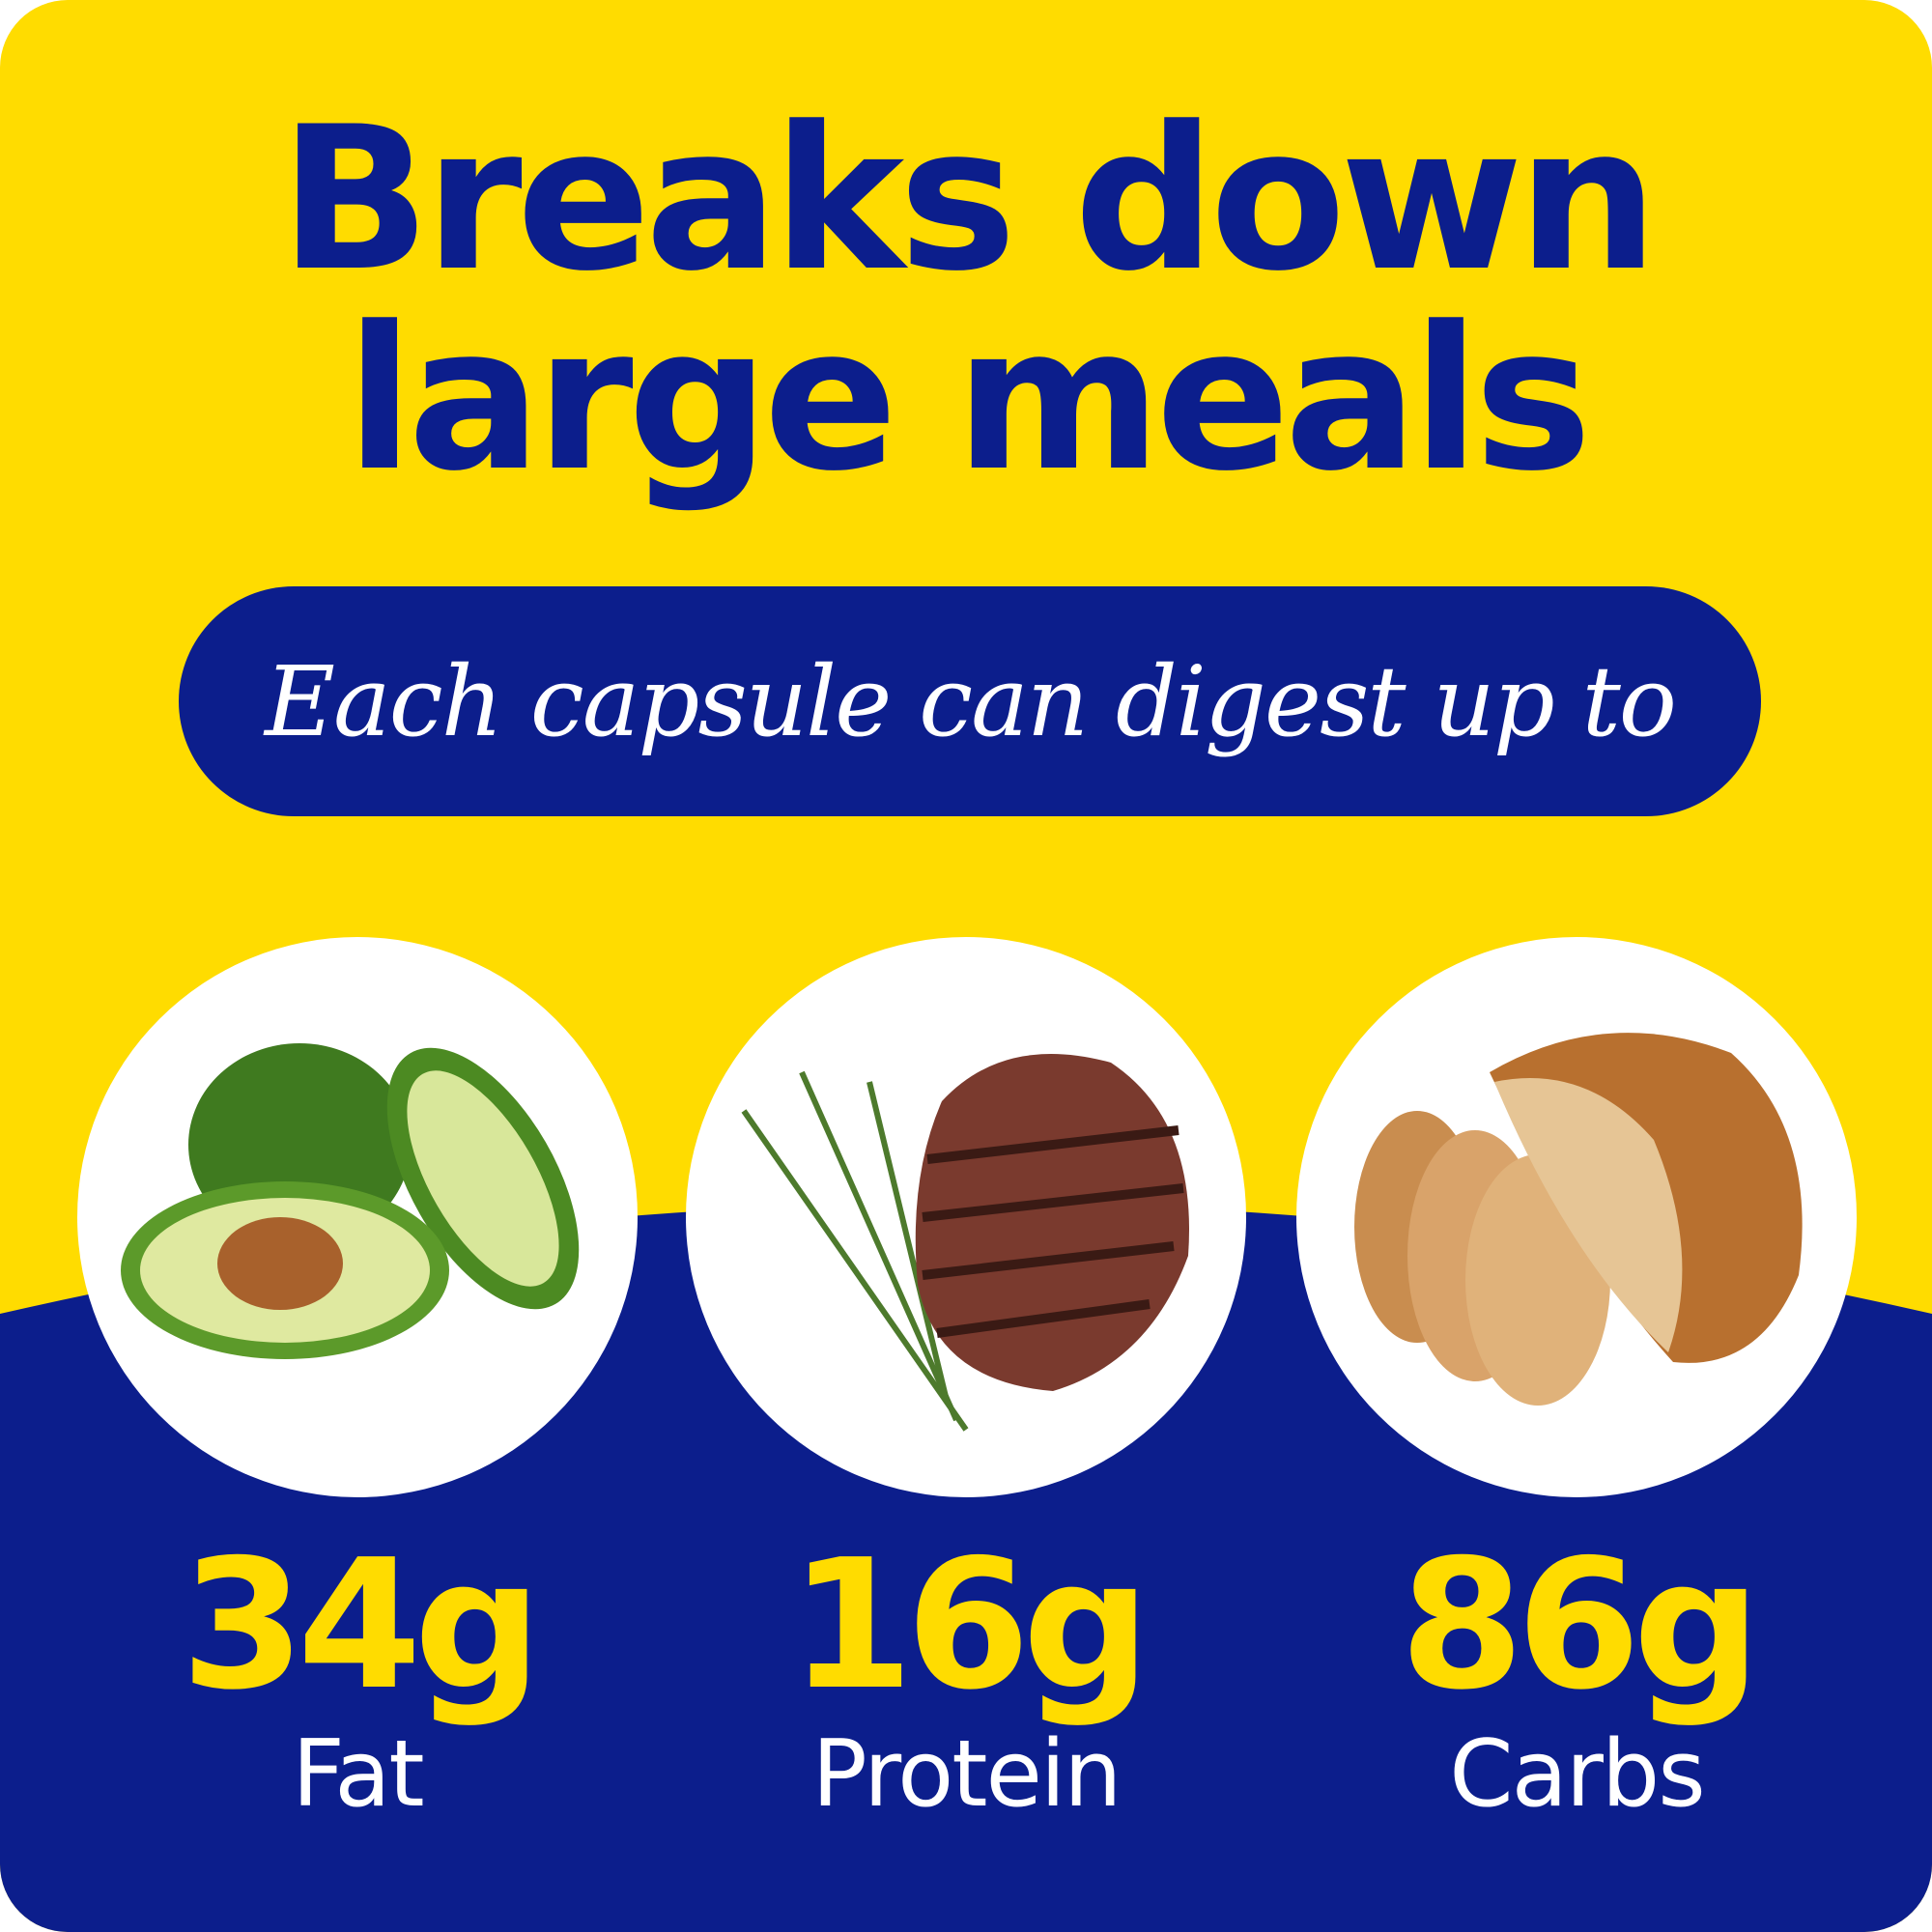 This screenshot has height=1932, width=1932. I want to click on fat-amount: 34g, so click(361, 1624).